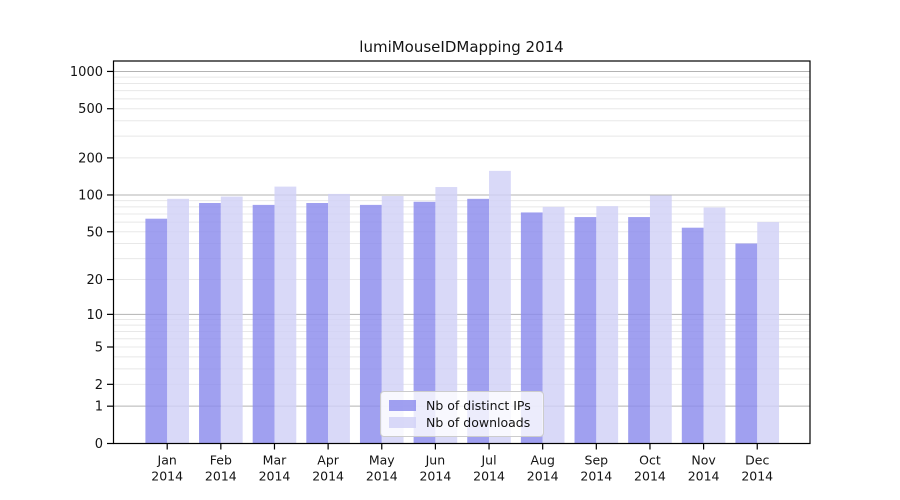  What do you see at coordinates (231, 320) in the screenshot?
I see `bar-downloads-feb` at bounding box center [231, 320].